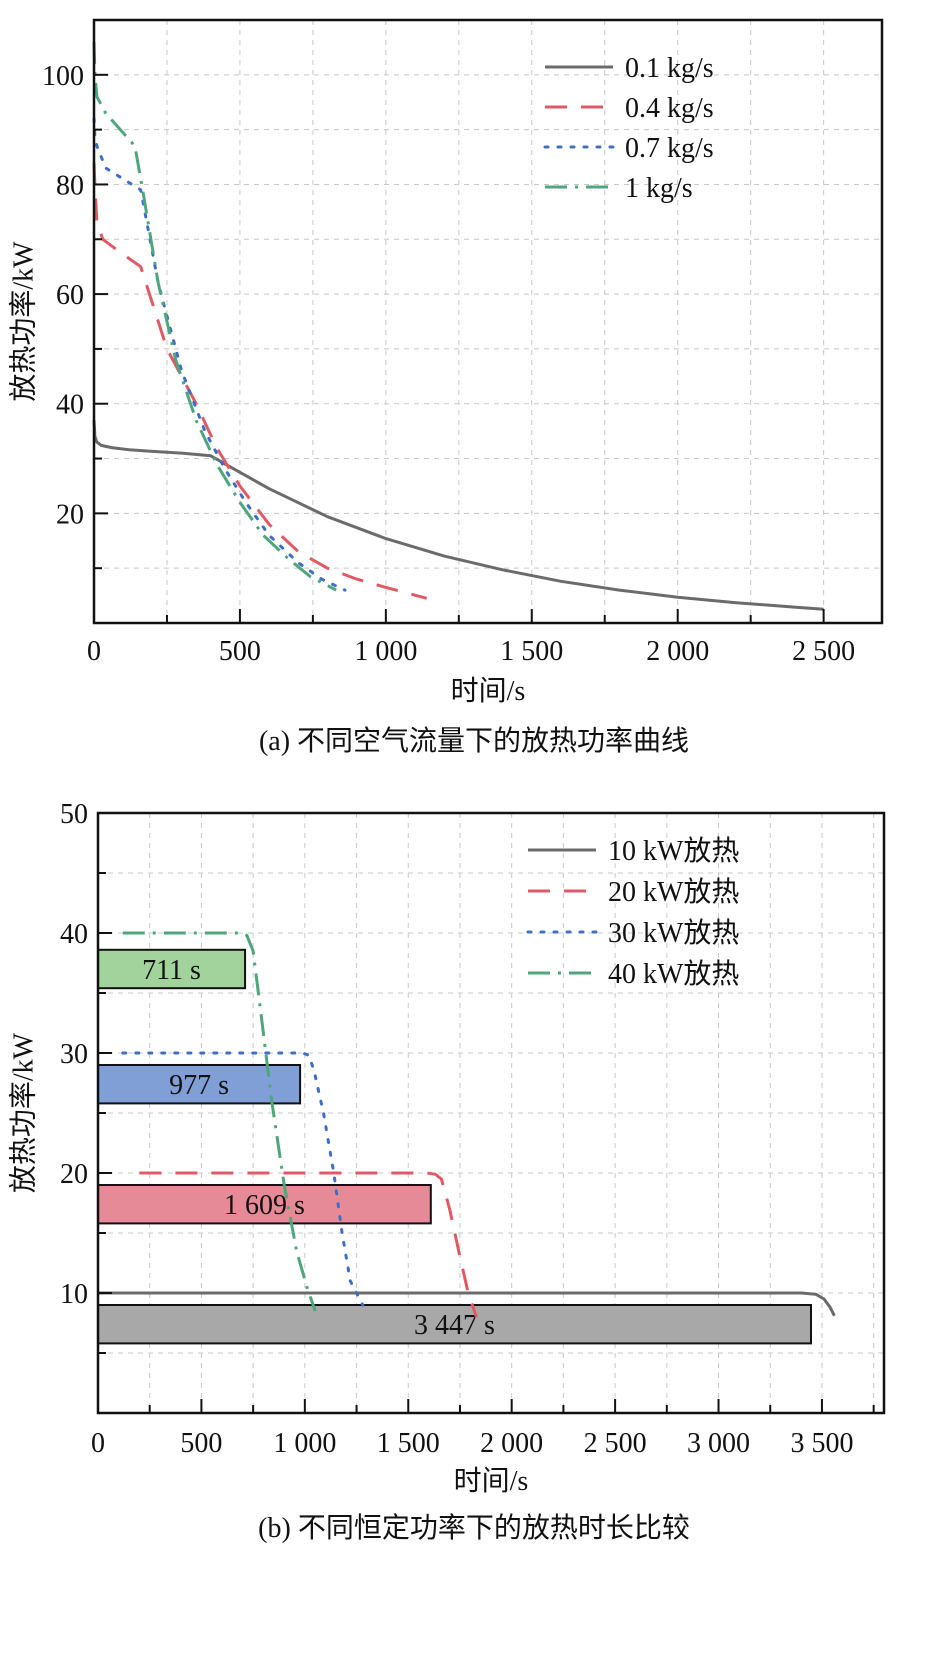 This screenshot has width=948, height=1670. What do you see at coordinates (718, 1443) in the screenshot?
I see `x-tick-label: 3 000` at bounding box center [718, 1443].